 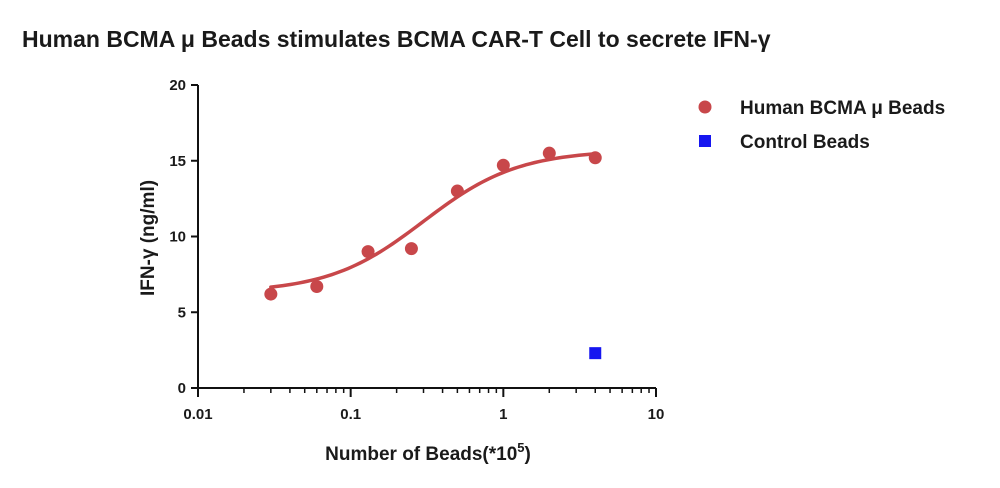 I want to click on y-tick-label: 10, so click(x=177, y=237).